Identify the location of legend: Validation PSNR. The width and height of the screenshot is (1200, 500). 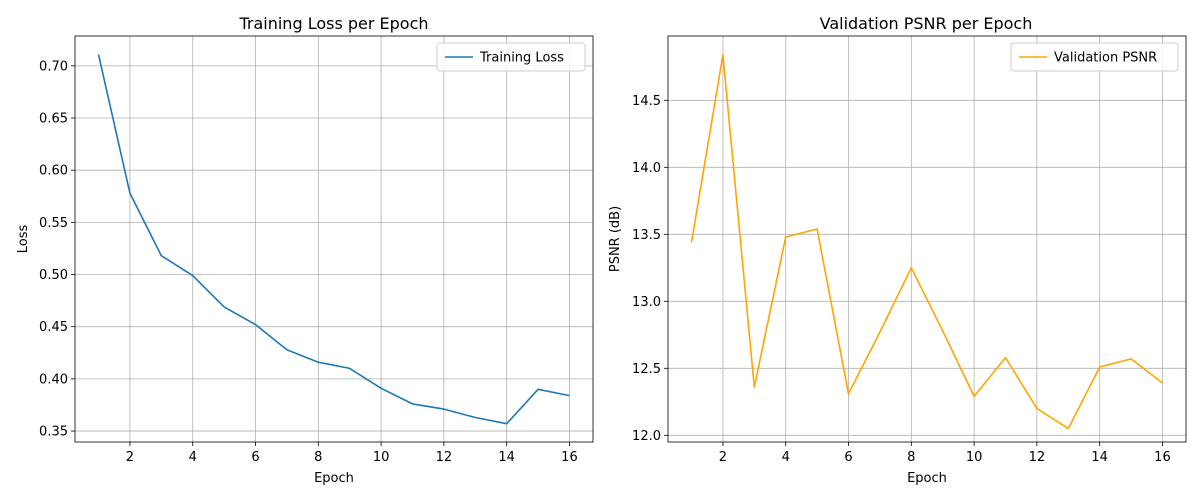
(1094, 57).